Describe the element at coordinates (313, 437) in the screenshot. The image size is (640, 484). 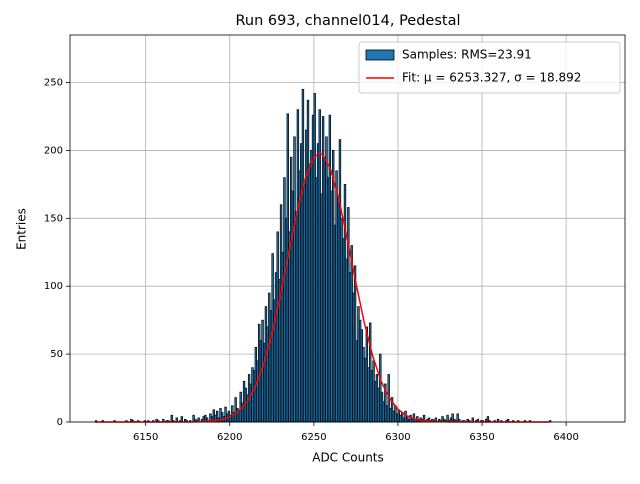
I see `x-tick-label: 6250` at that location.